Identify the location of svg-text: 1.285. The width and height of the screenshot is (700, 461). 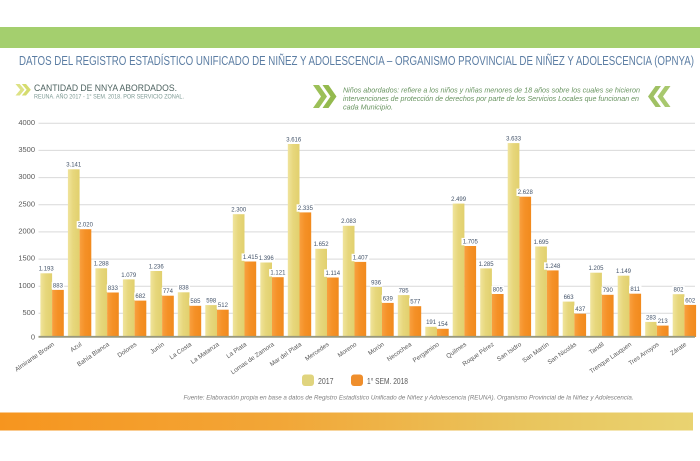
(487, 265).